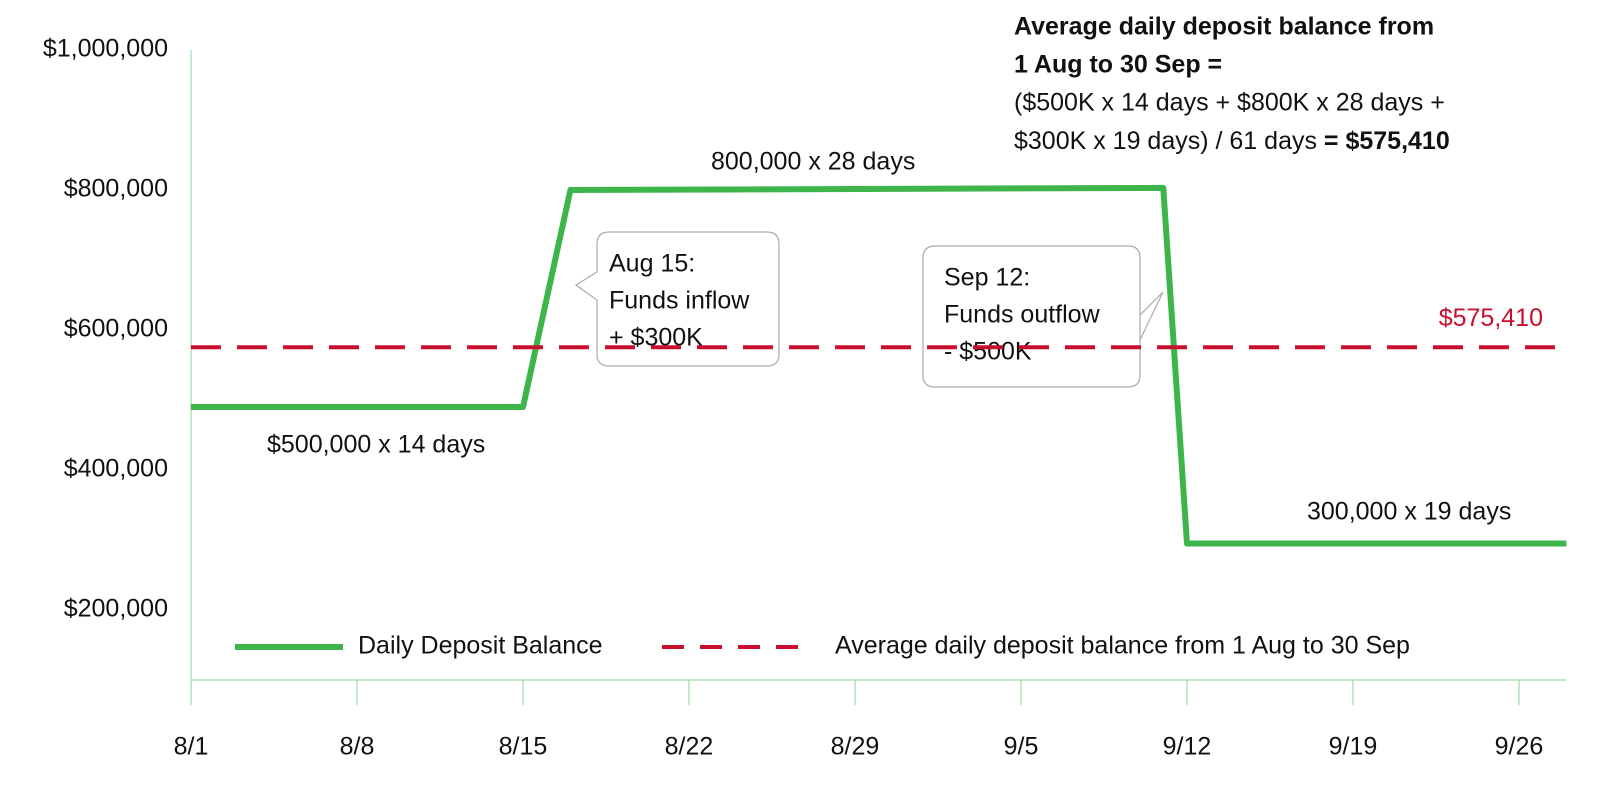  I want to click on formula-result: = $575,410, so click(1387, 141).